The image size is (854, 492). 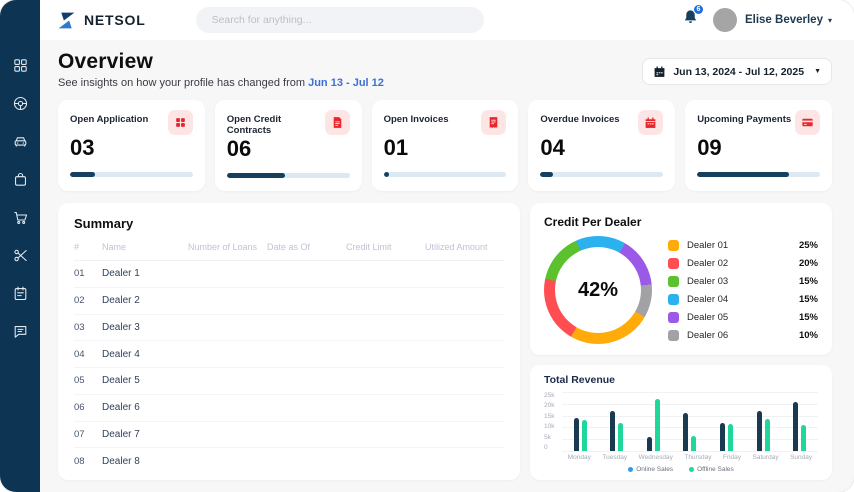 I want to click on legend-value: 25%, so click(x=808, y=245).